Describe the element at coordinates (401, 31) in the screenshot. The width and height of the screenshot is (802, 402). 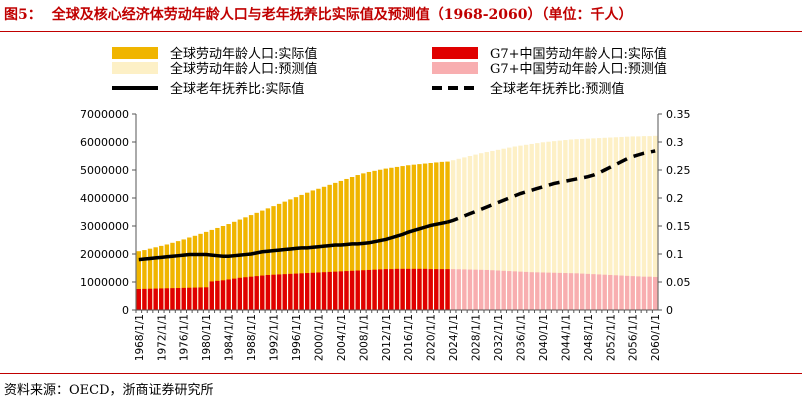
I see `title-rule` at that location.